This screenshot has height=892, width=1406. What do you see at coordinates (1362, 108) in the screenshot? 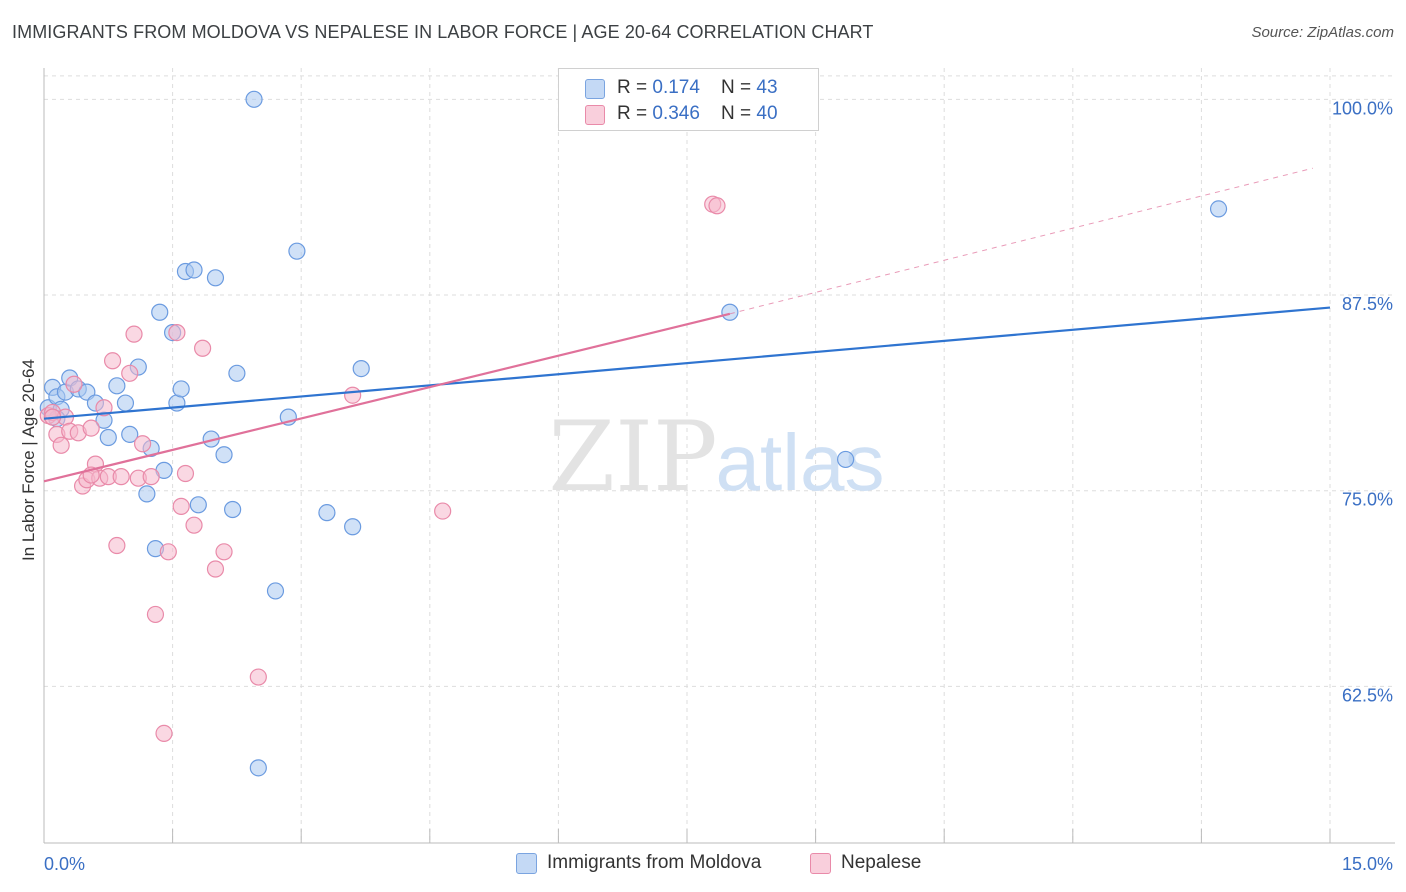
I see `y-tick-label: 100.0%` at bounding box center [1362, 108].